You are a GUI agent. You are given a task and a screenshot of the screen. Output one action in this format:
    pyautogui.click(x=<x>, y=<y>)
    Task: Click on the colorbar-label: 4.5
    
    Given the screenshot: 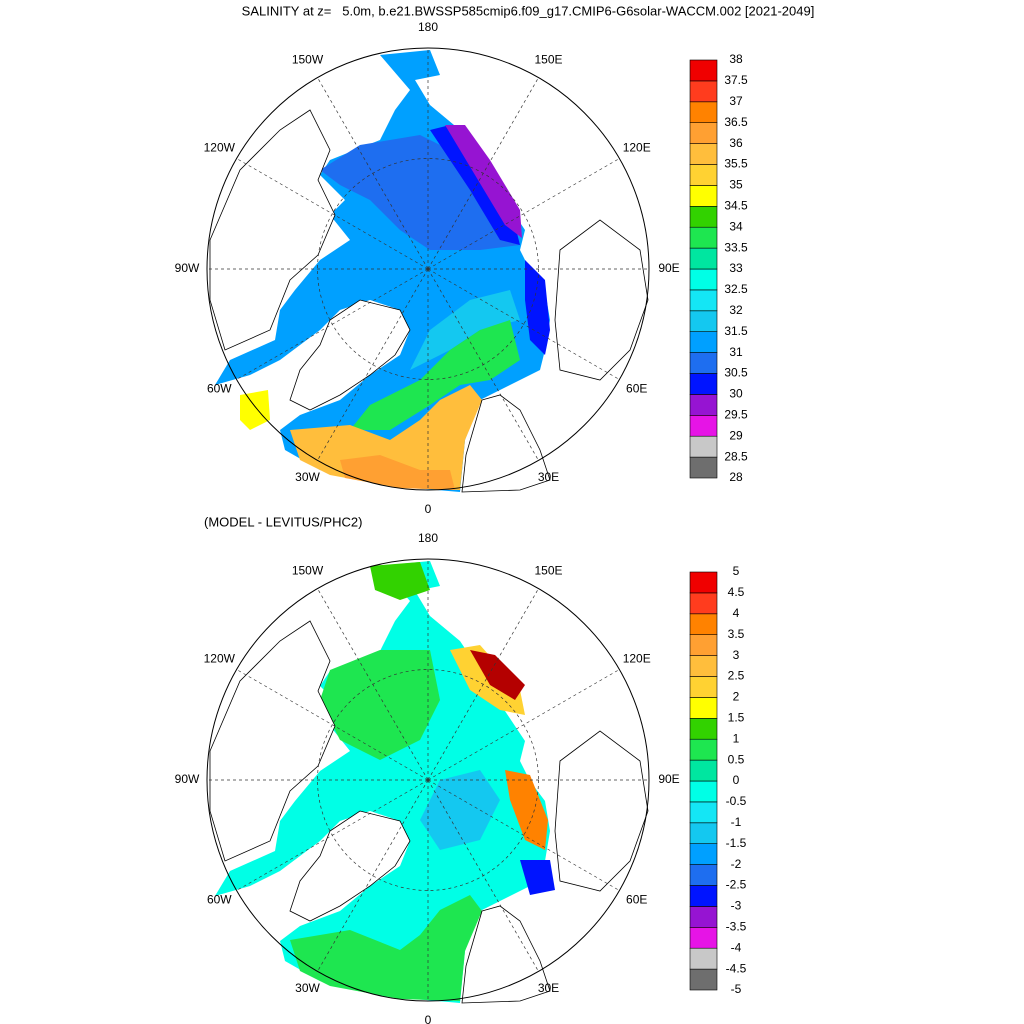 What is the action you would take?
    pyautogui.click(x=736, y=592)
    